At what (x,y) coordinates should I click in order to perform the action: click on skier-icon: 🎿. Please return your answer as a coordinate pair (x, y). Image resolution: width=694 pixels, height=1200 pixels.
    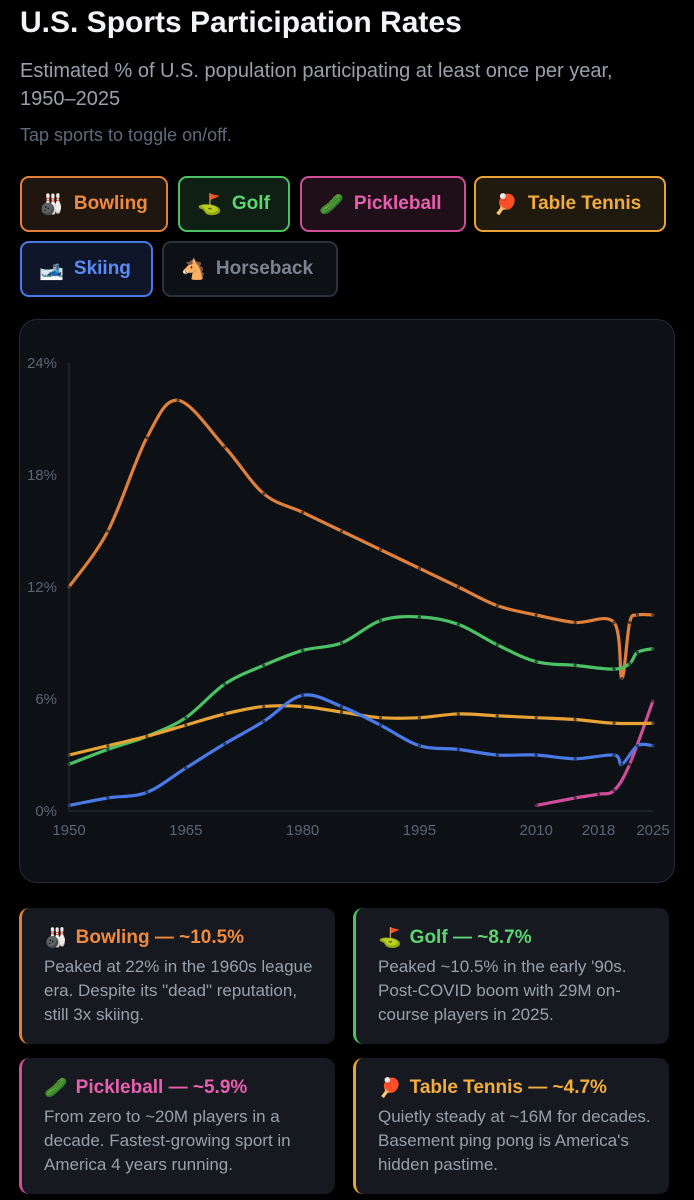
    Looking at the image, I should click on (51, 269).